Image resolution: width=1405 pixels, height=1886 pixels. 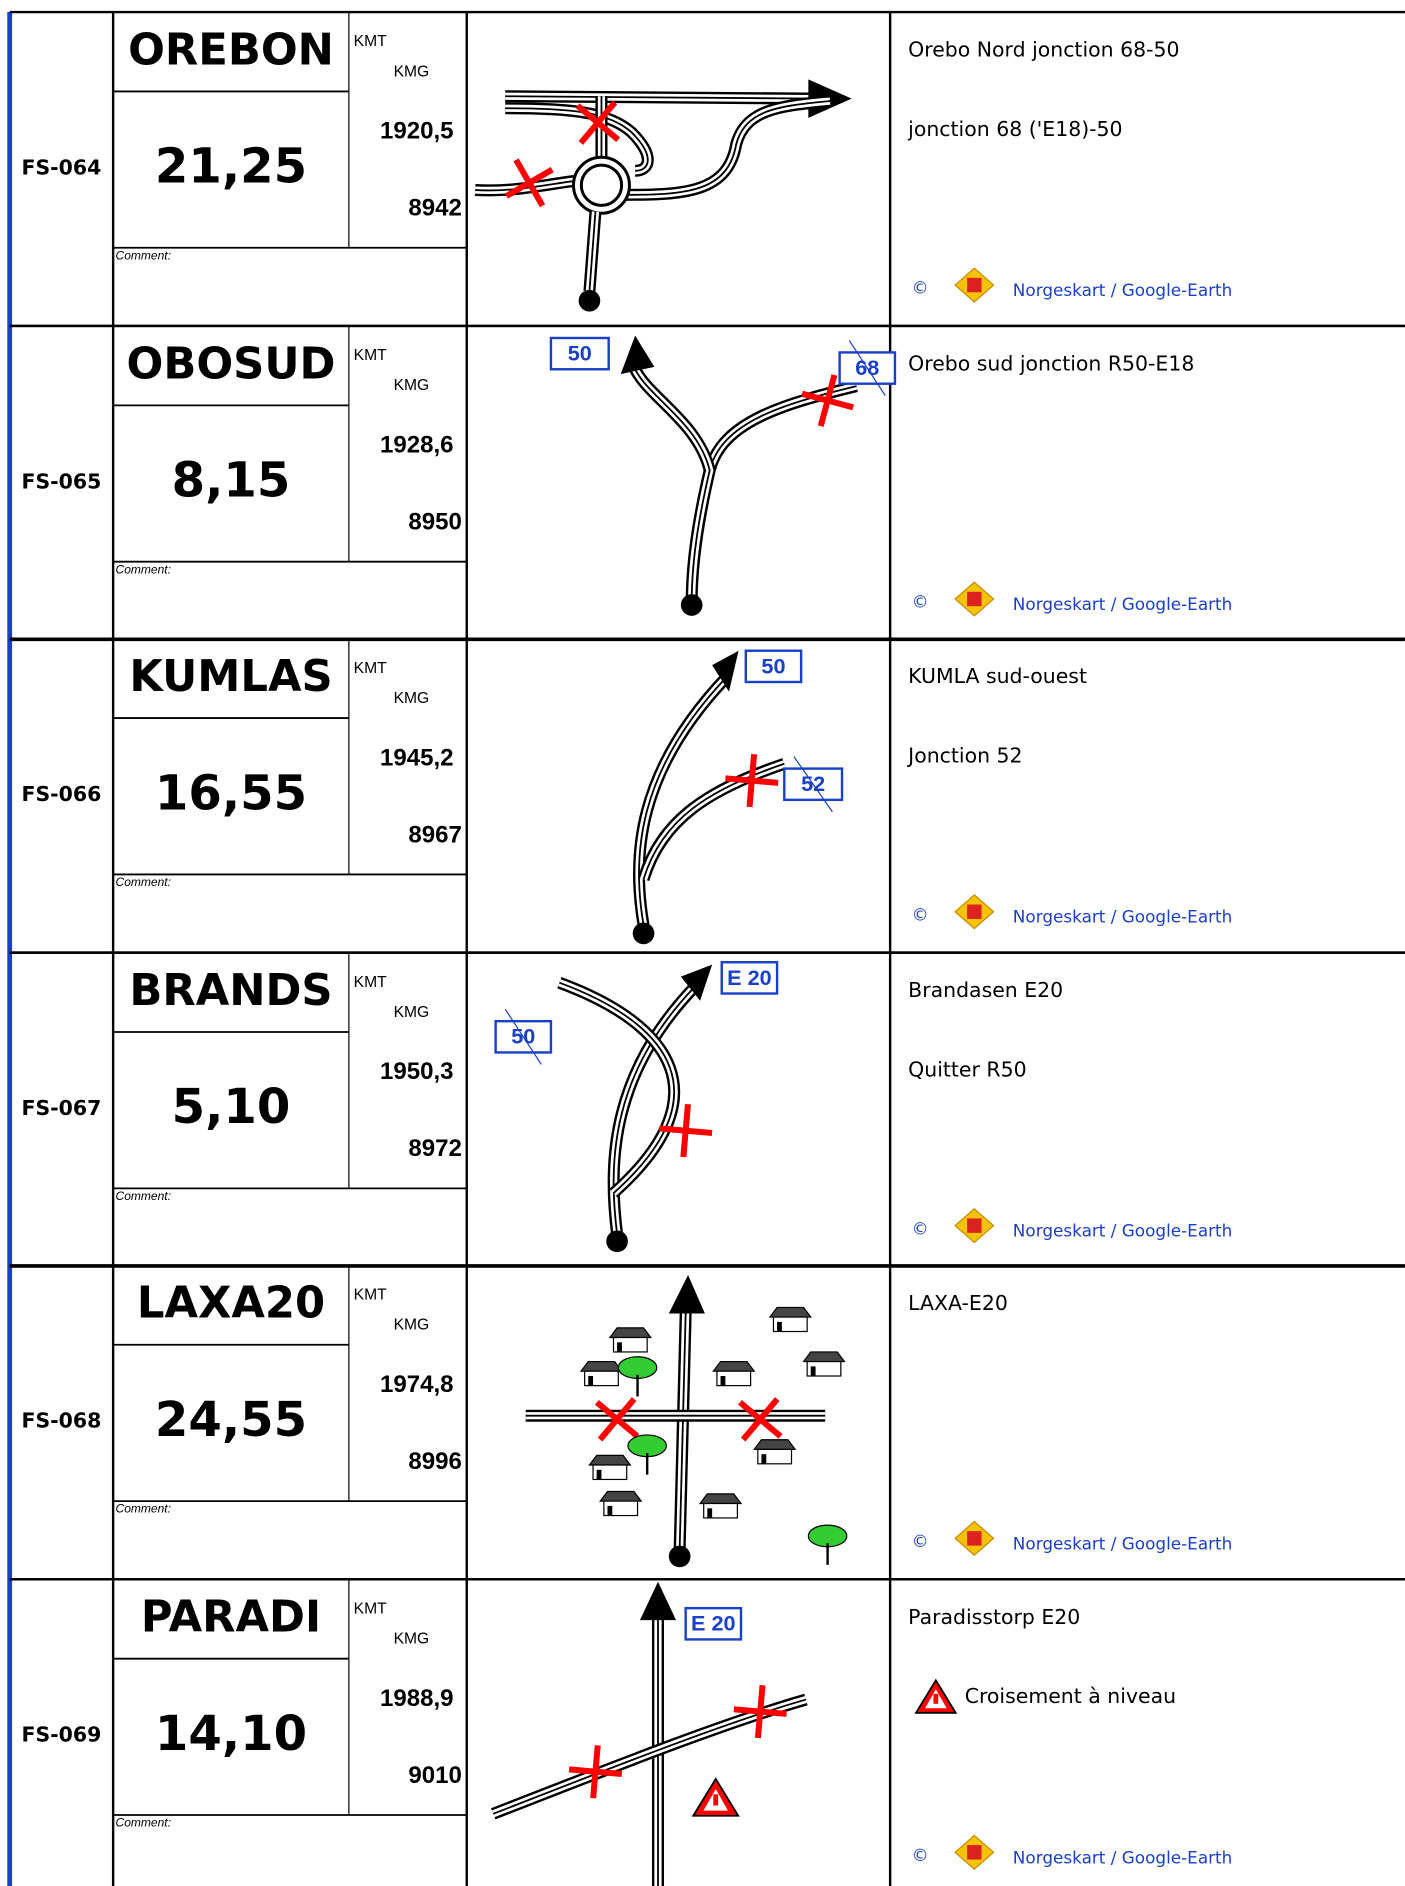 What do you see at coordinates (61, 794) in the screenshot?
I see `row-id: FS-066` at bounding box center [61, 794].